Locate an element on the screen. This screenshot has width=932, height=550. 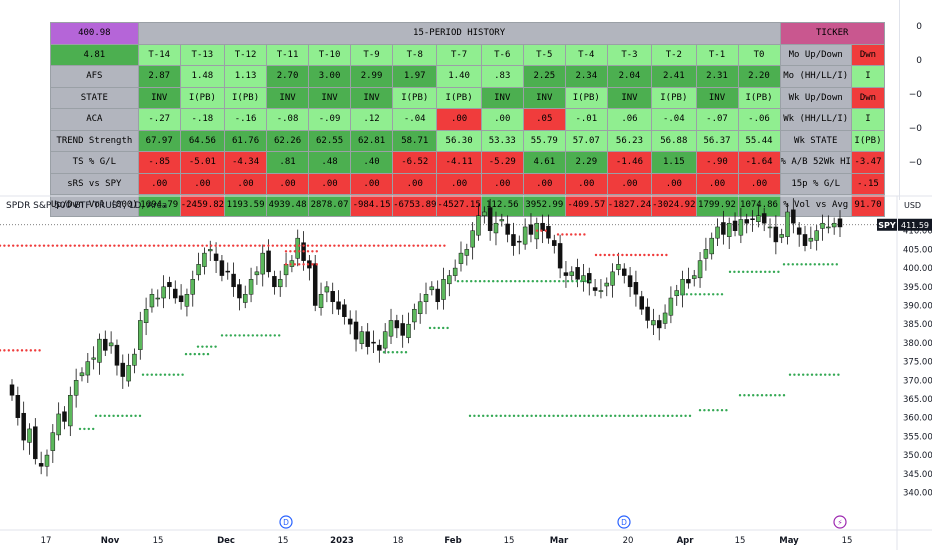
x-tick-label: May is located at coordinates (789, 541).